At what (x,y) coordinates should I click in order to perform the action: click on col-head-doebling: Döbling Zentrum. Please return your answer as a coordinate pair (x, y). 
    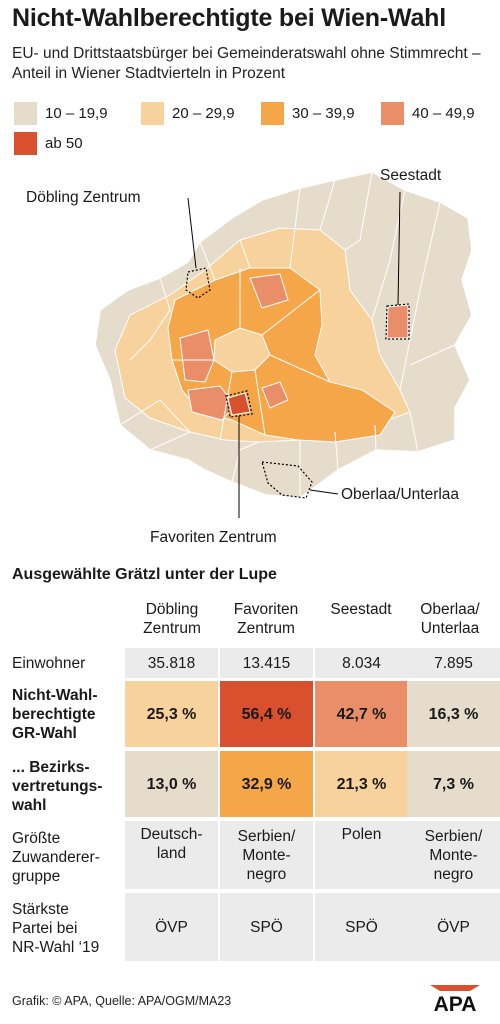
    Looking at the image, I should click on (172, 619).